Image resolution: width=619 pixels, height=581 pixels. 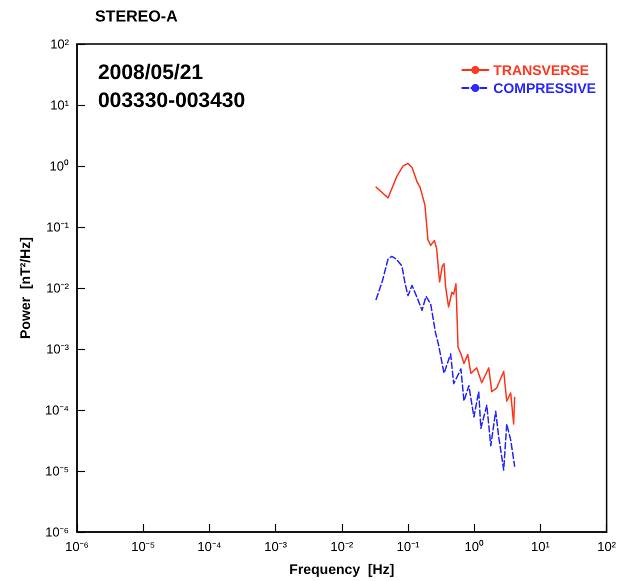 What do you see at coordinates (474, 546) in the screenshot?
I see `x-tick-label: 10⁰` at bounding box center [474, 546].